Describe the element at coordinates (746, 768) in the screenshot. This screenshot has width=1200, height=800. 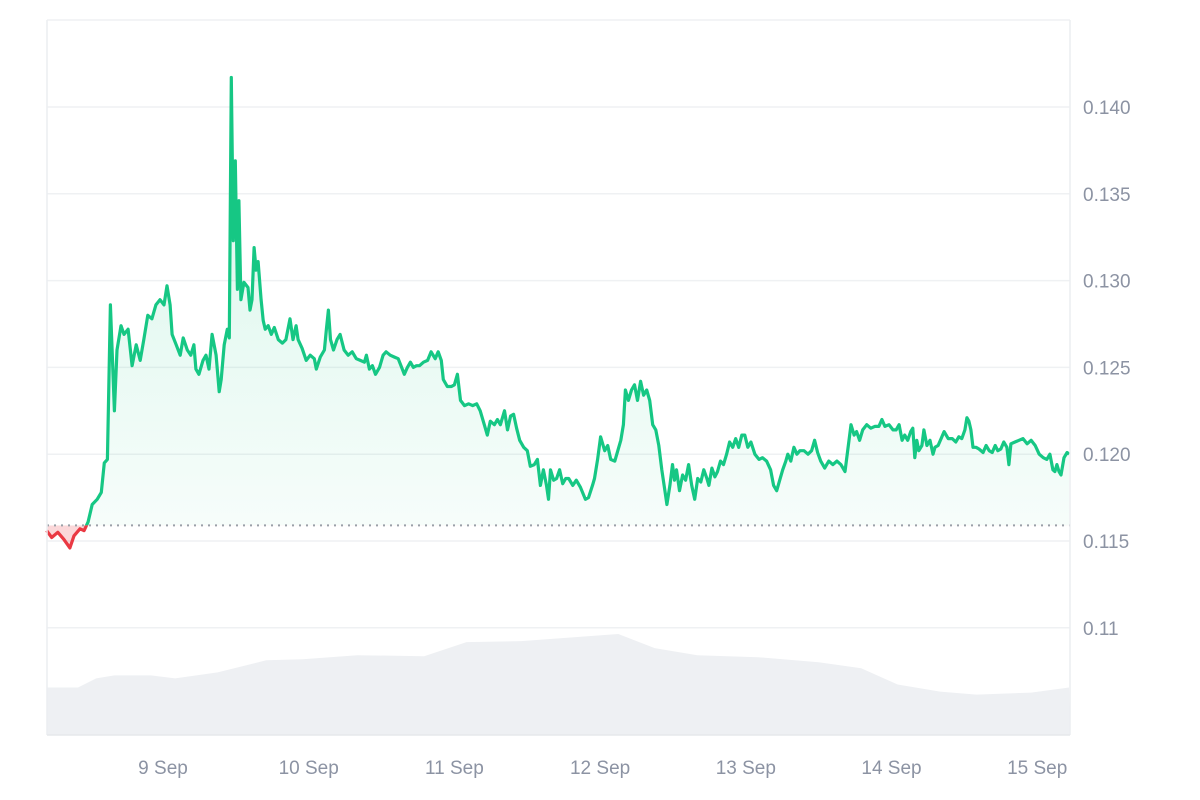
I see `x-tick-label: 13 Sep` at that location.